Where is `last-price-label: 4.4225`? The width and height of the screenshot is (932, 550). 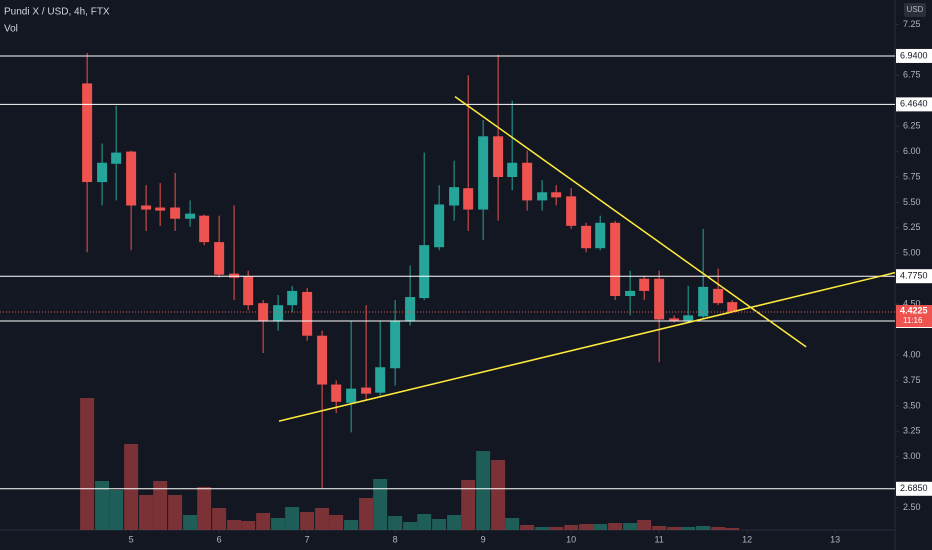
last-price-label: 4.4225 is located at coordinates (914, 310).